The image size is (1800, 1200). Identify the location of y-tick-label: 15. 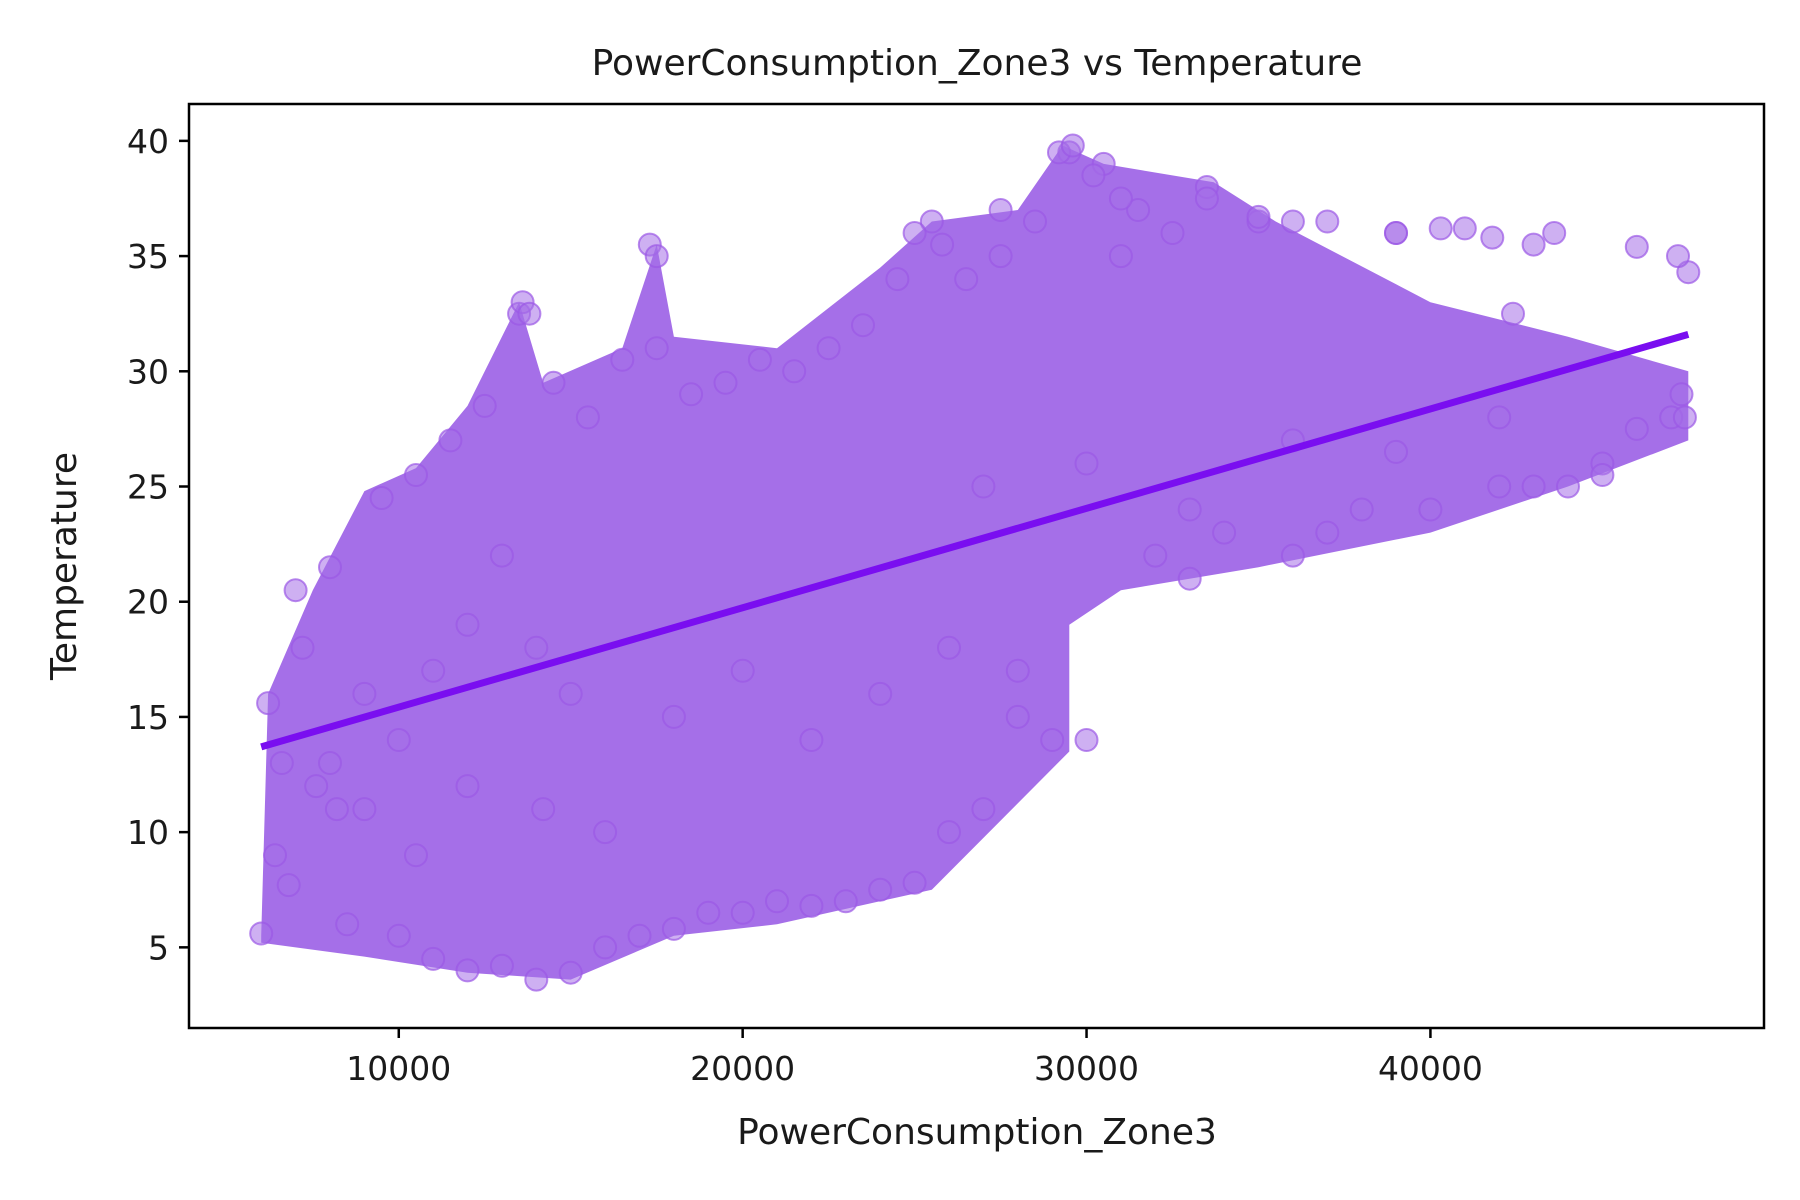
(148, 717).